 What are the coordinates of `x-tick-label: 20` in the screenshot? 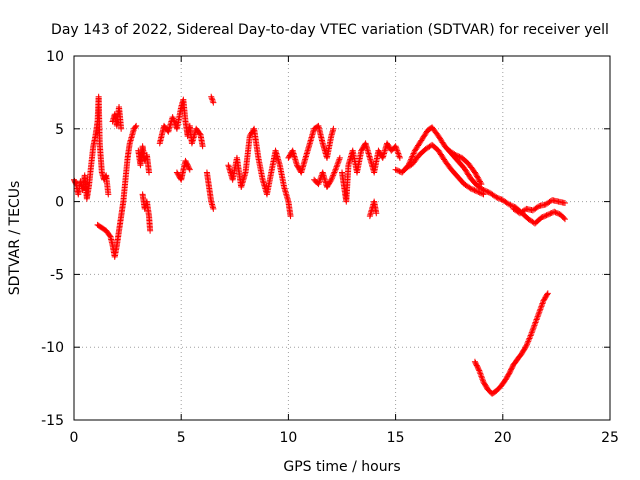 It's located at (503, 438).